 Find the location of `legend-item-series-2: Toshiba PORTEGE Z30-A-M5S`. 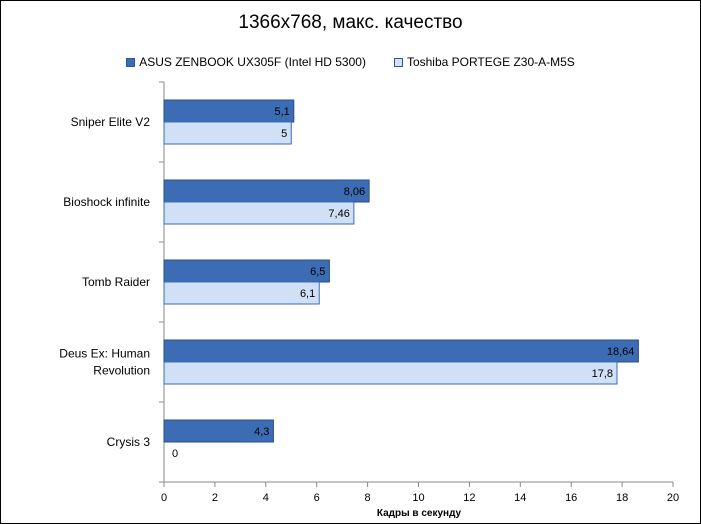

legend-item-series-2: Toshiba PORTEGE Z30-A-M5S is located at coordinates (484, 62).